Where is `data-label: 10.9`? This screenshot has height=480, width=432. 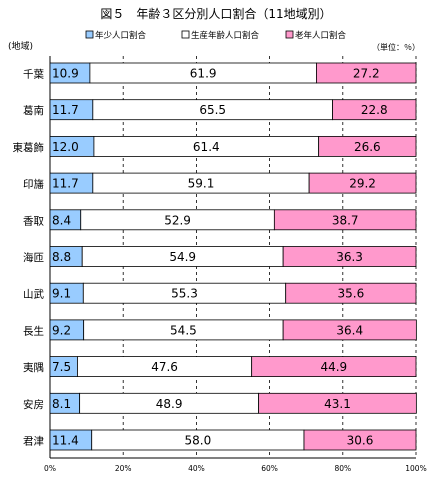
data-label: 10.9 is located at coordinates (65, 74).